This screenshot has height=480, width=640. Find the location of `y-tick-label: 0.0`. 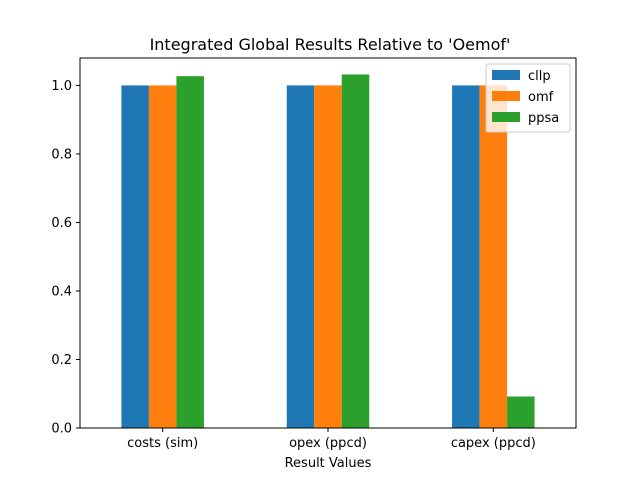

y-tick-label: 0.0 is located at coordinates (61, 429).